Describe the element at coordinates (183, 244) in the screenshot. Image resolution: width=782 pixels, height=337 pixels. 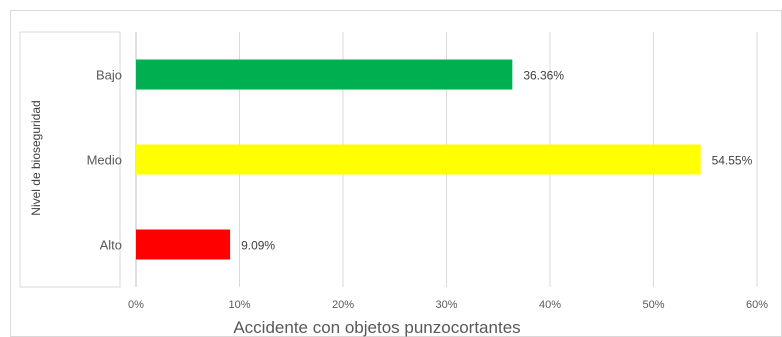
I see `bar-alto` at that location.